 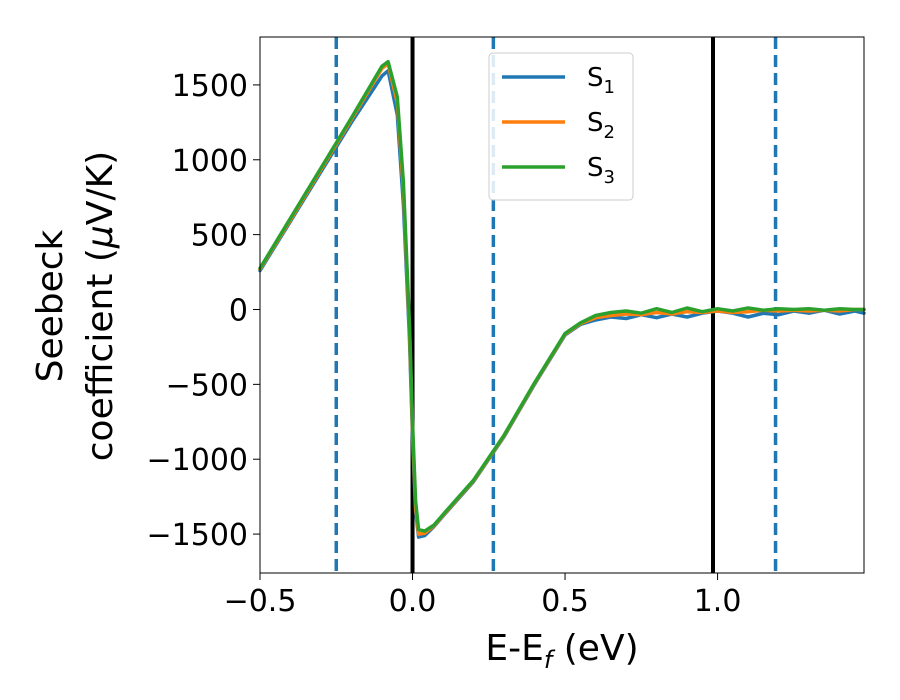 I want to click on legend-box, so click(x=561, y=126).